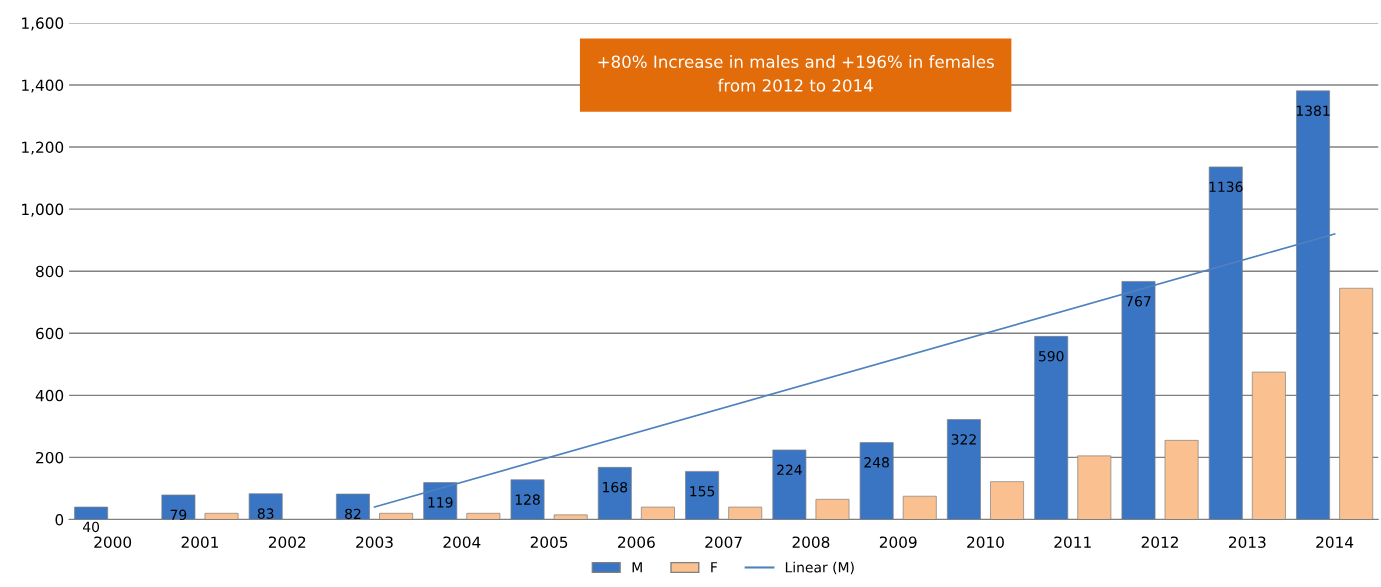 The height and width of the screenshot is (587, 1381). What do you see at coordinates (1335, 542) in the screenshot?
I see `x-tick-label: 2014` at bounding box center [1335, 542].